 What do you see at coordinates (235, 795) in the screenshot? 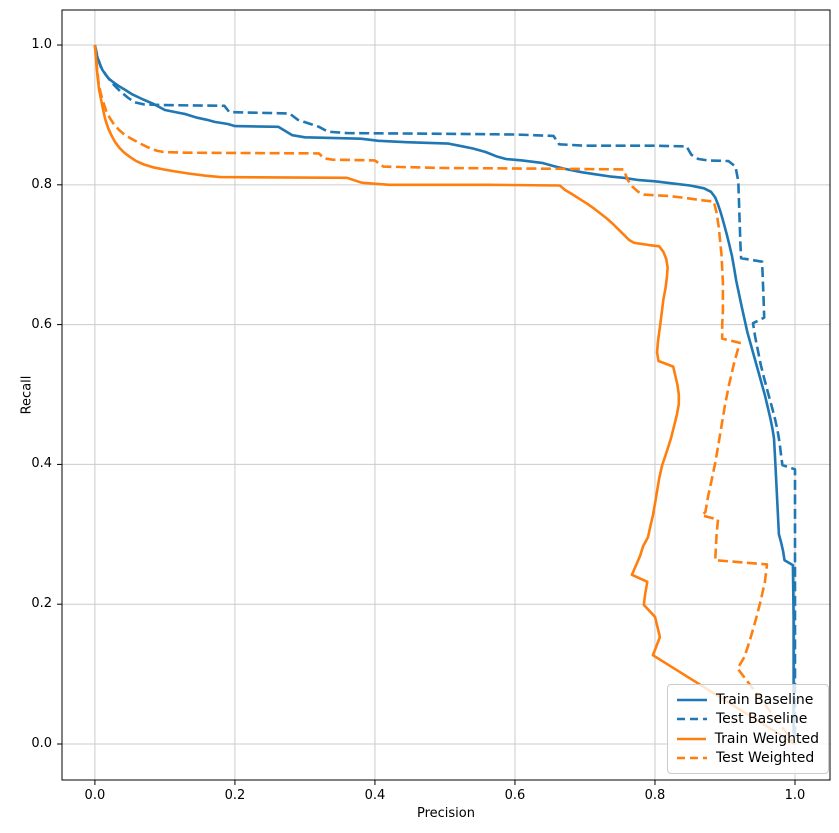
I see `x-tick-label: 0.2` at bounding box center [235, 795].